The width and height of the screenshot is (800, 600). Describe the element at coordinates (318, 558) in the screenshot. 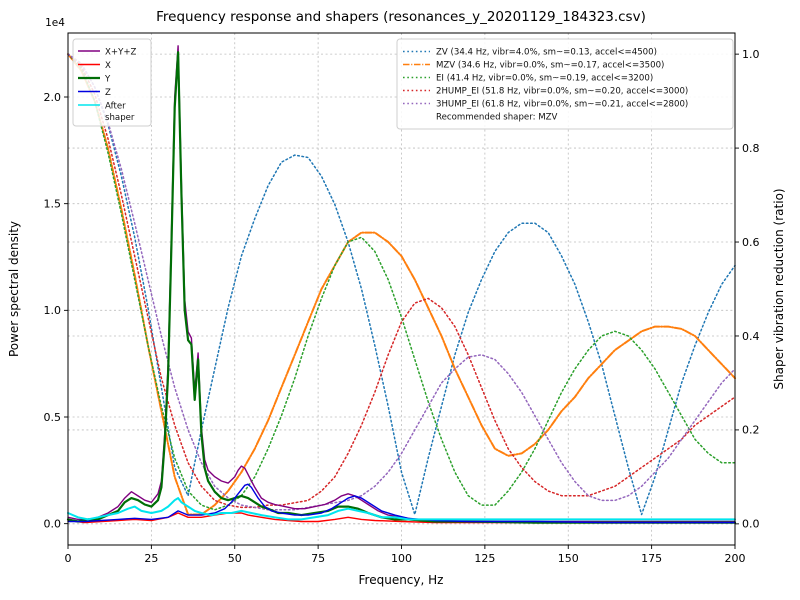

I see `x-tick-label: 75` at that location.